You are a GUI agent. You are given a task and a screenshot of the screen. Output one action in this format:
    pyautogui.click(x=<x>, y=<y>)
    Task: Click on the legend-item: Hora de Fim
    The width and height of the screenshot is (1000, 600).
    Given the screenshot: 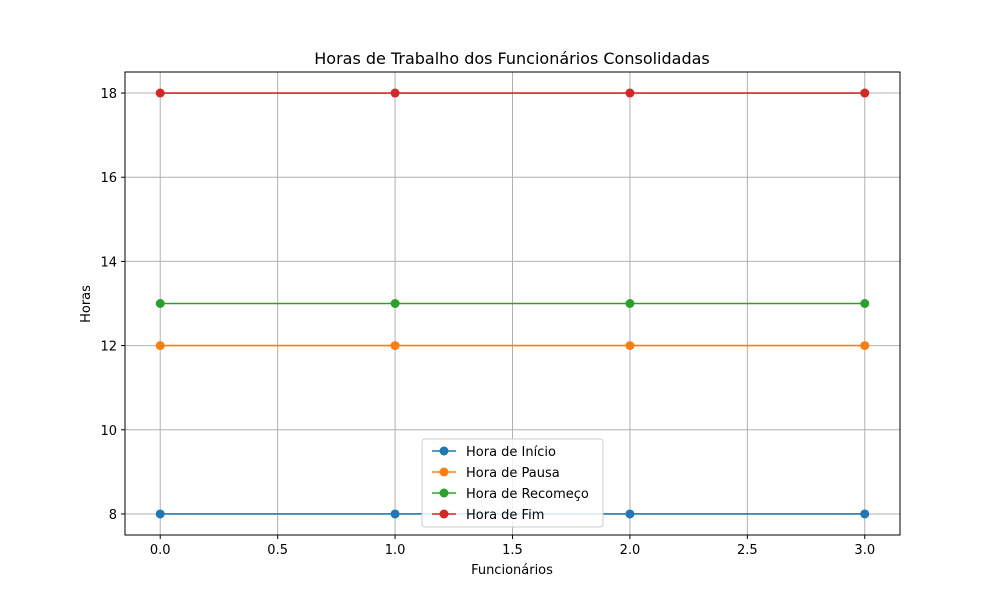 What is the action you would take?
    pyautogui.click(x=488, y=515)
    